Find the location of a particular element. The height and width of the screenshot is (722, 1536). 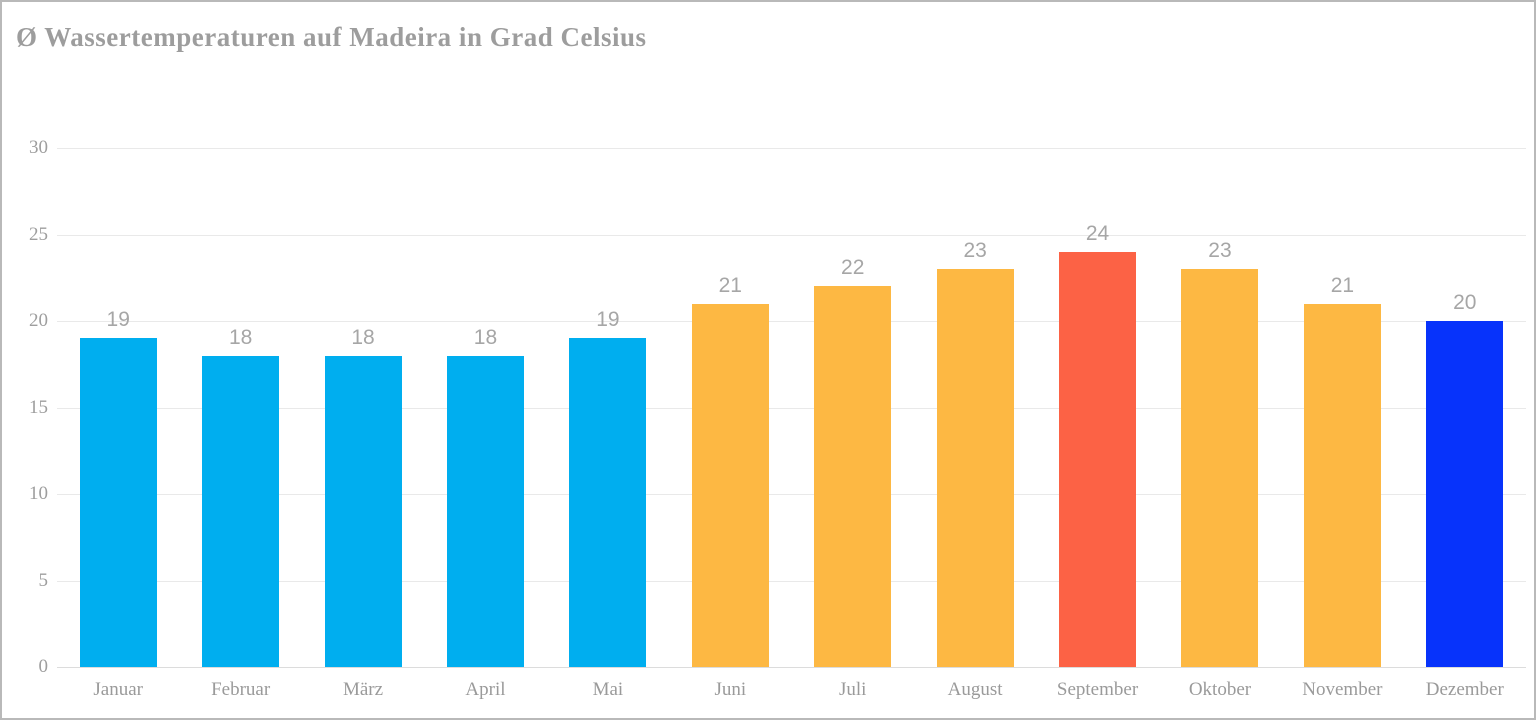

y-axis-tick-label: 30 is located at coordinates (38, 147).